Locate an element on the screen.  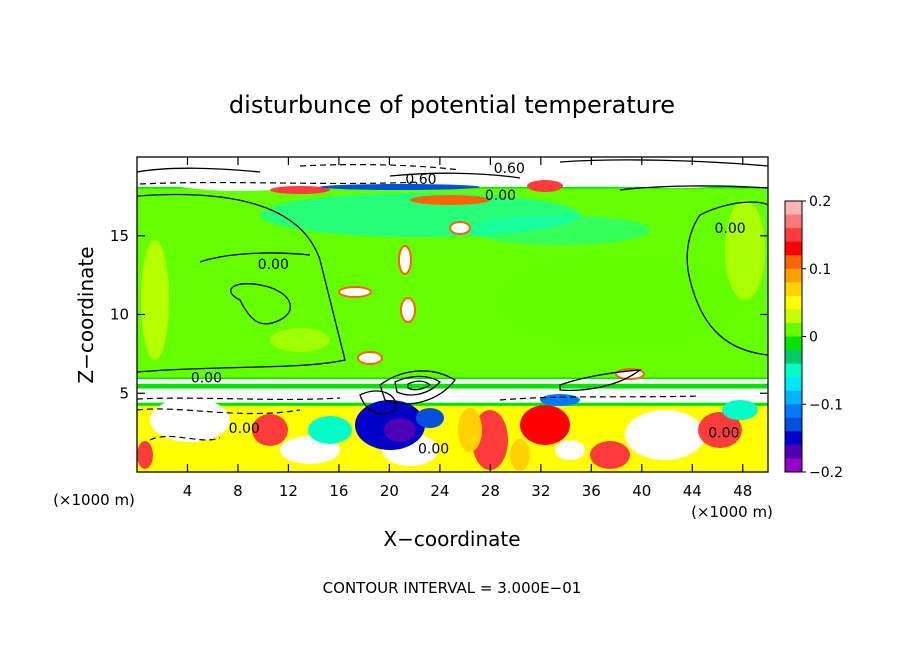
x-tick-label: 20 is located at coordinates (389, 491).